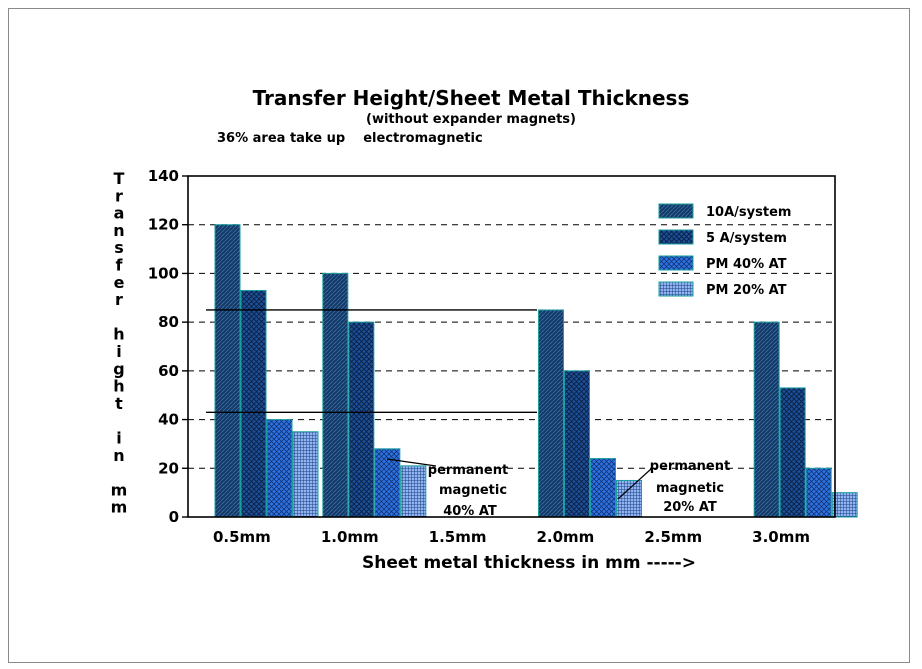 This screenshot has width=922, height=669. I want to click on legend-label: 10A/system, so click(748, 212).